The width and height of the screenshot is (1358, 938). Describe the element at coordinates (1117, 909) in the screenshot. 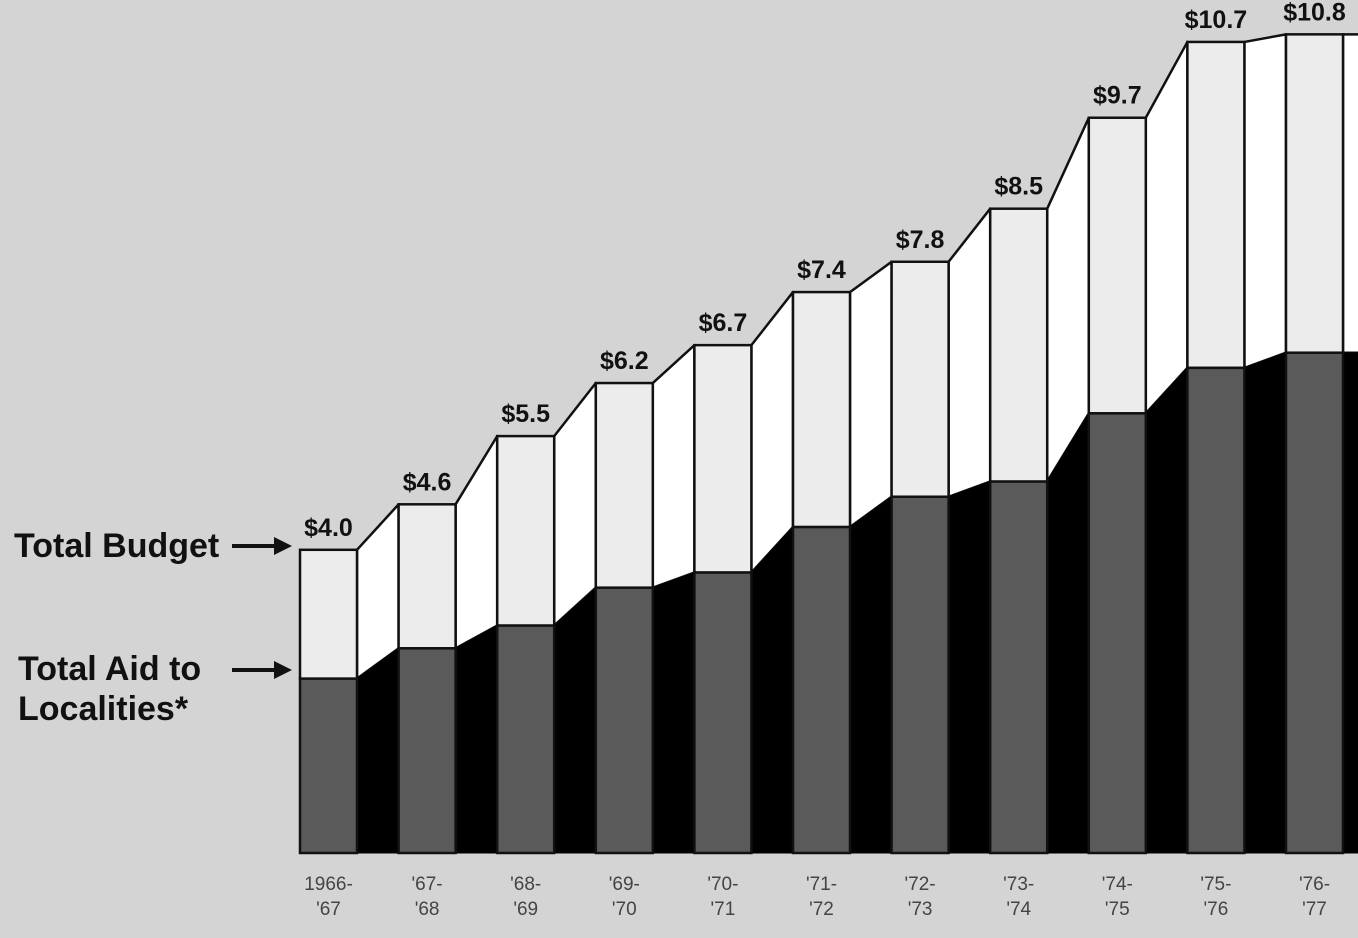

I see `x-tick-label-9-line-2: '75` at that location.